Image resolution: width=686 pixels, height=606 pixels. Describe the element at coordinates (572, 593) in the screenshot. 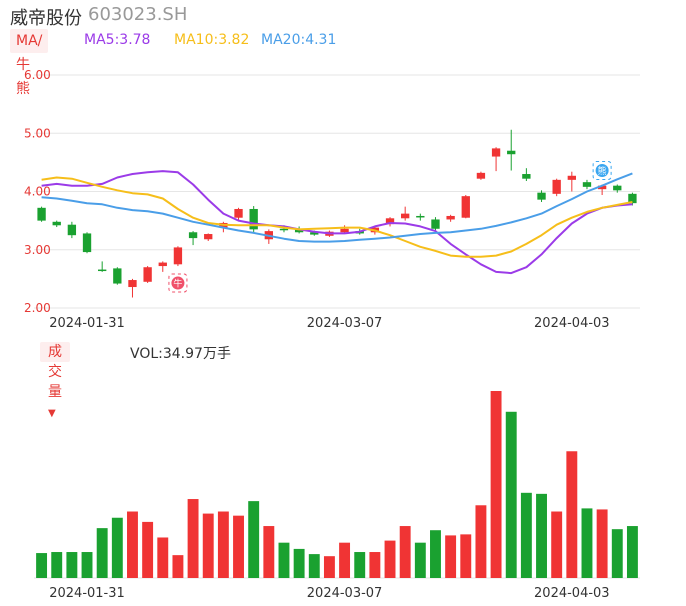

I see `volume-x-tick-label: 2024-04-03` at that location.